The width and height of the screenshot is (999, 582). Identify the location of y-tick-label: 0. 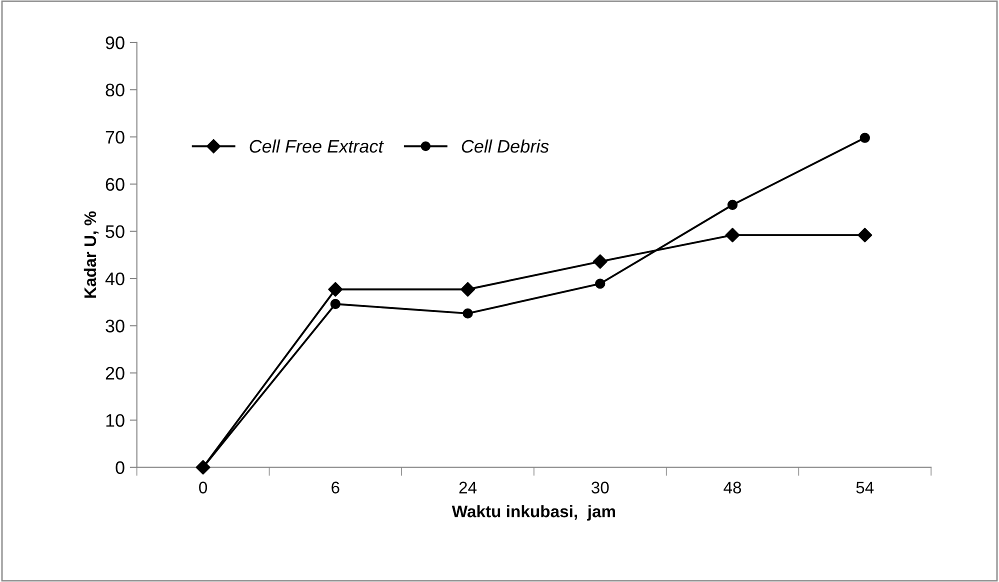
(120, 467).